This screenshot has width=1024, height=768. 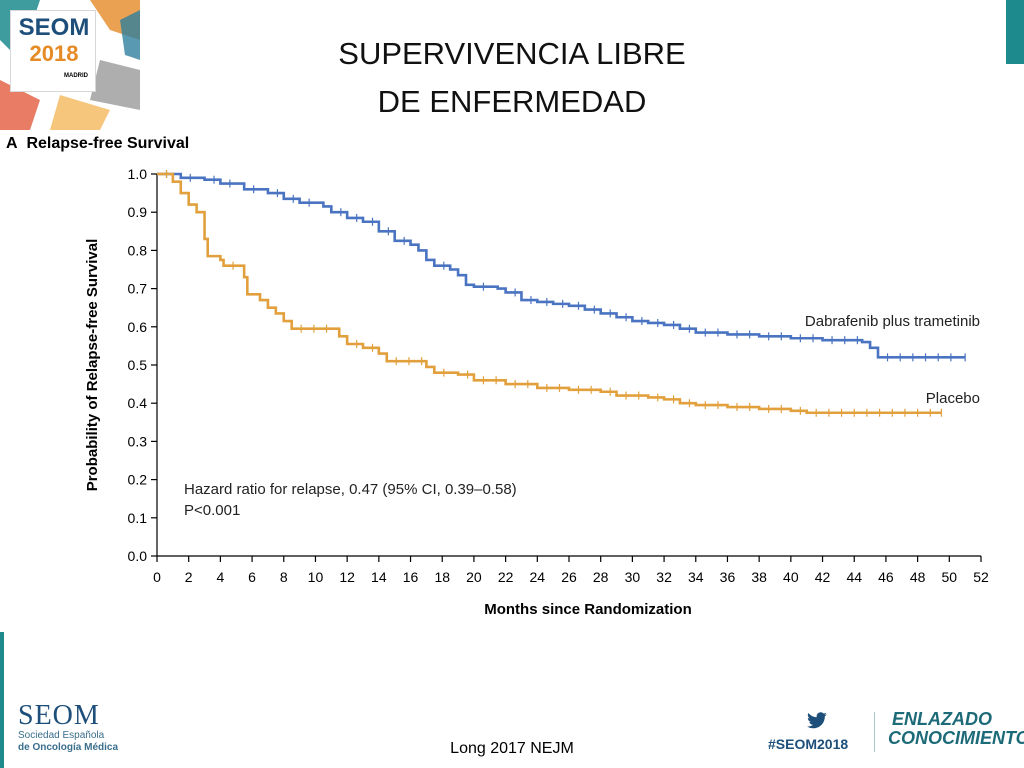 What do you see at coordinates (950, 577) in the screenshot?
I see `x-tick-label: 50` at bounding box center [950, 577].